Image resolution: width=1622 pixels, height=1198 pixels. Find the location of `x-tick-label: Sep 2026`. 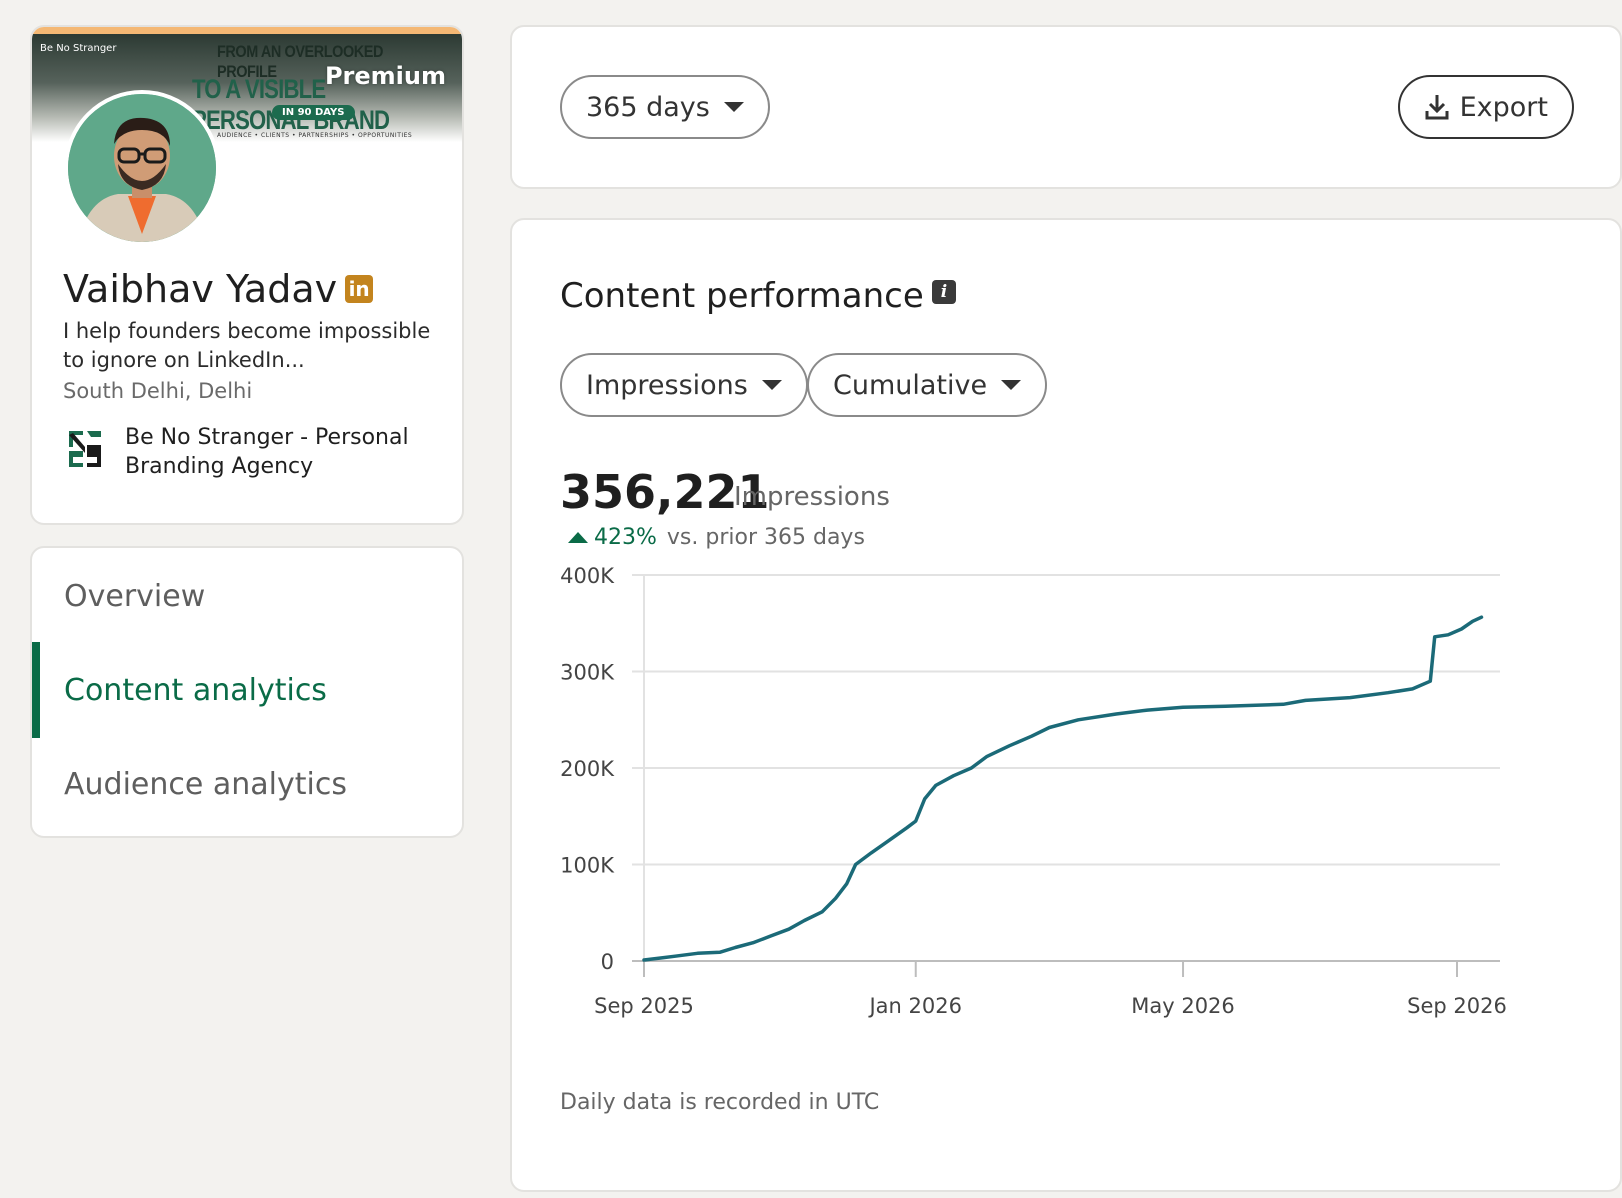

x-tick-label: Sep 2026 is located at coordinates (1457, 1006).